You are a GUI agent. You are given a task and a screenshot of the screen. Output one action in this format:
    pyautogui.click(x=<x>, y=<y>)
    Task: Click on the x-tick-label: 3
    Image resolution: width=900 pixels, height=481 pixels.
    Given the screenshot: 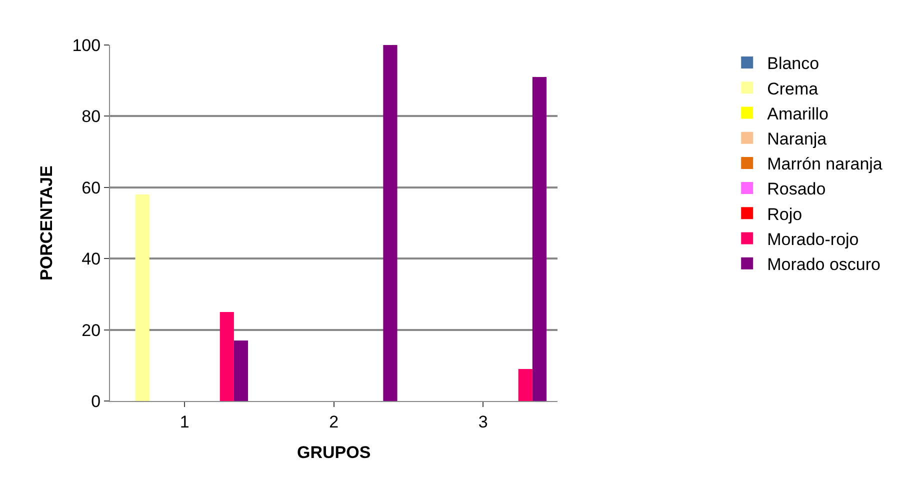 What is the action you would take?
    pyautogui.click(x=483, y=422)
    